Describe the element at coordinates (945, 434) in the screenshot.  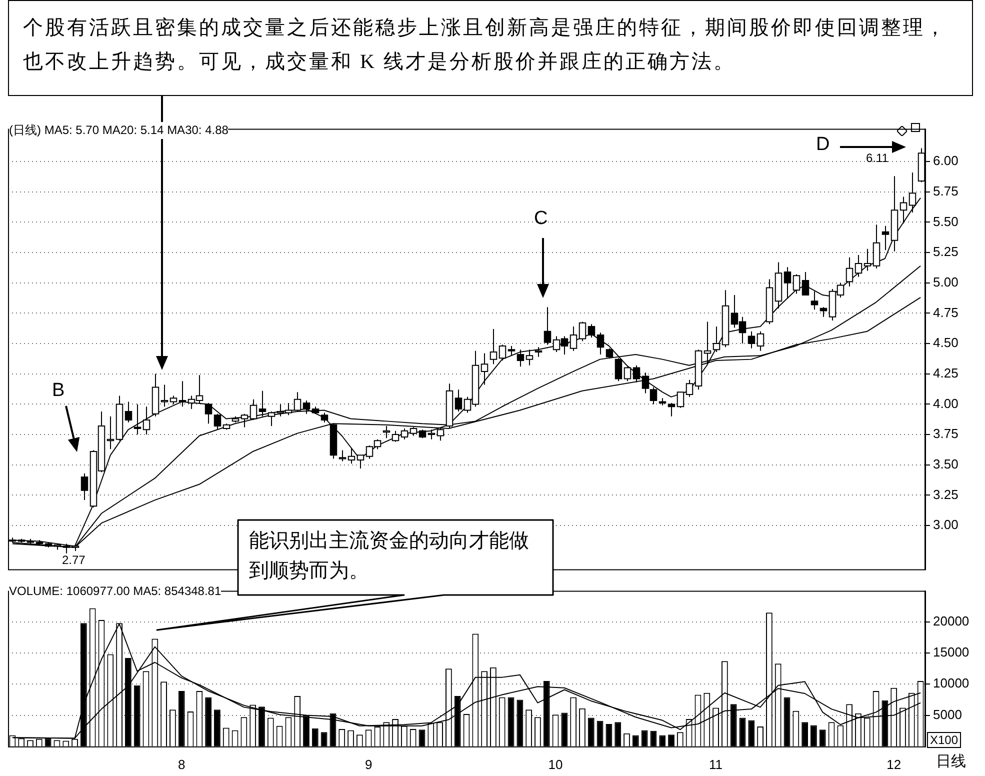
I see `y-tick-label: 3.75` at that location.